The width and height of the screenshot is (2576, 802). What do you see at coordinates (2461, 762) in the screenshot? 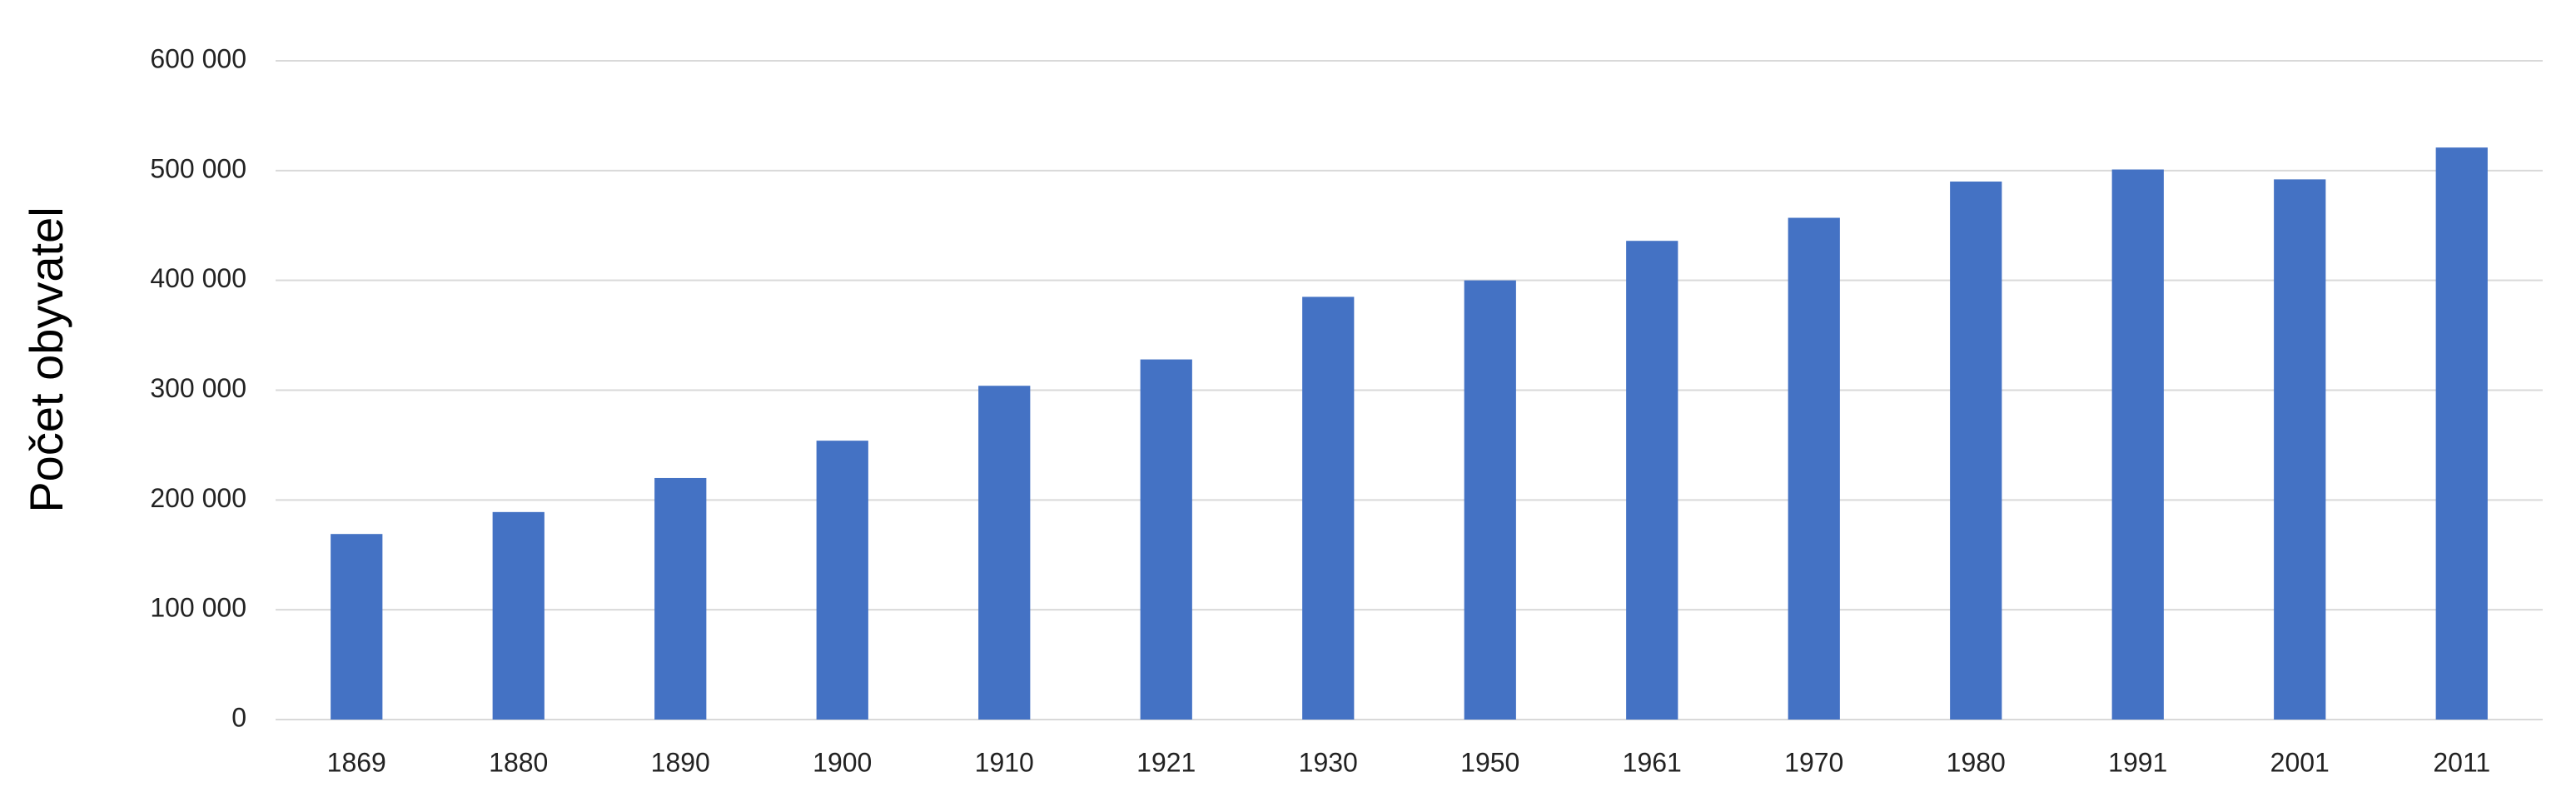
I see `x-tick-label: 2011` at bounding box center [2461, 762].